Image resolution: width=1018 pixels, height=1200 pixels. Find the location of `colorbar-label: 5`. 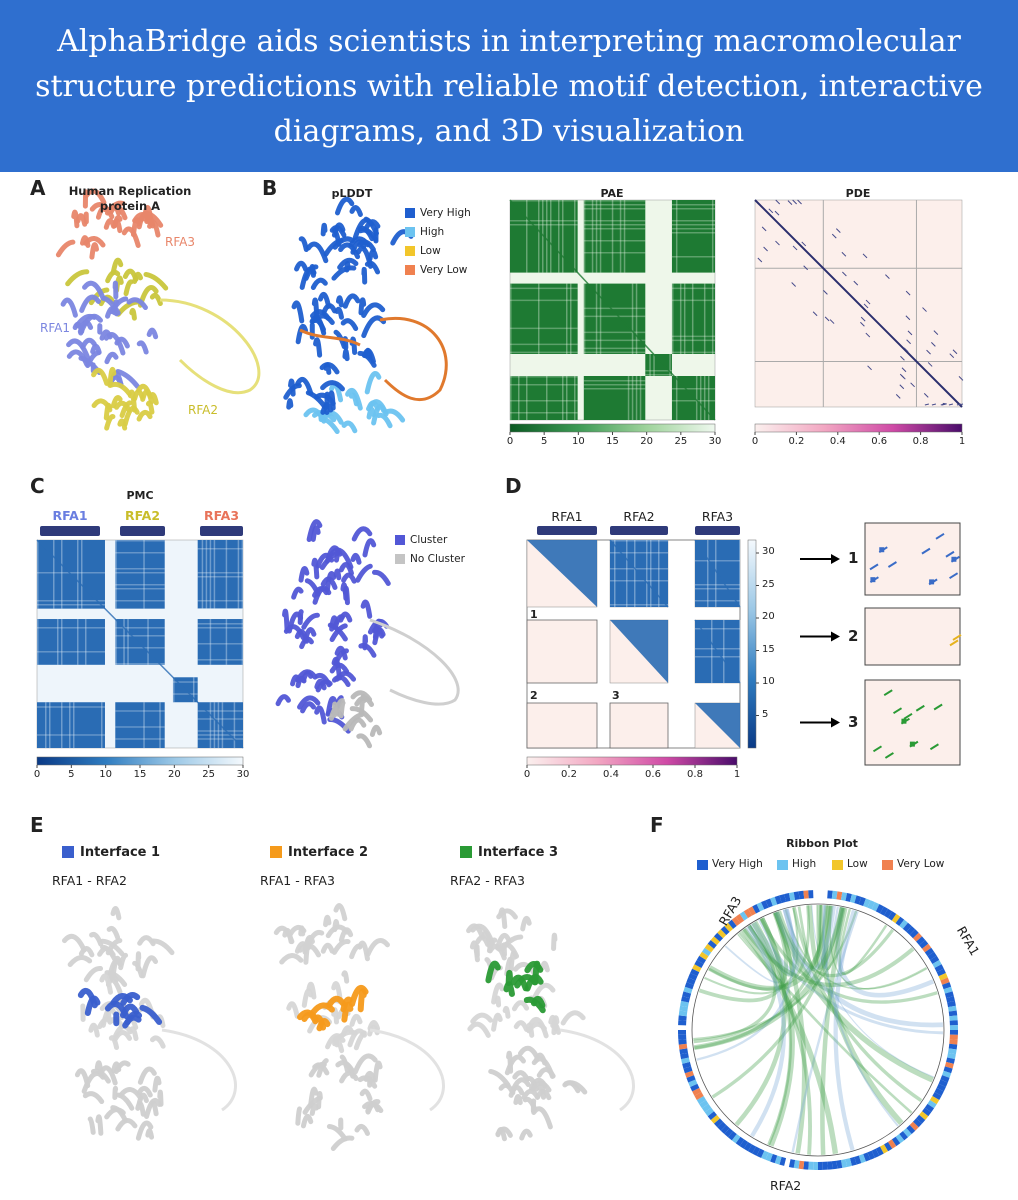

colorbar-label: 5 is located at coordinates (765, 714).